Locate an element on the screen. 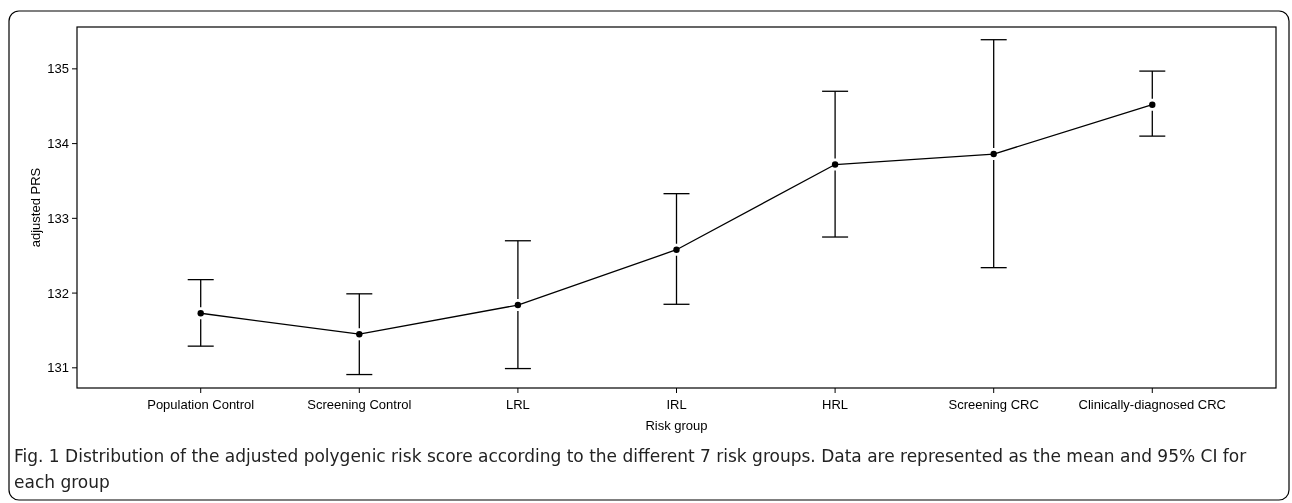 Image resolution: width=1292 pixels, height=503 pixels. x-tick-label: Population Control is located at coordinates (201, 404).